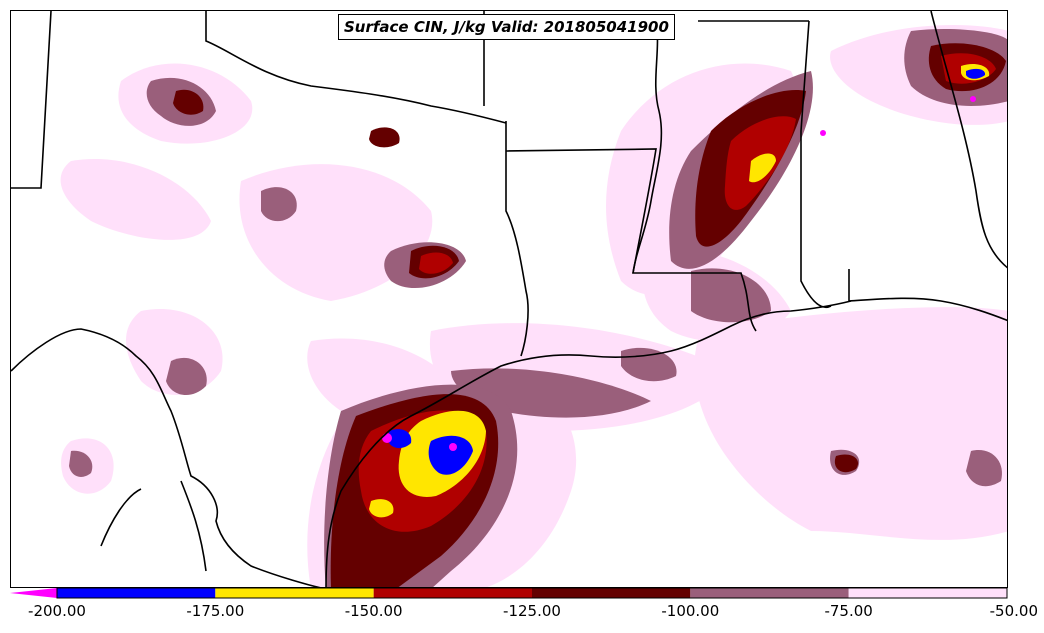 The width and height of the screenshot is (1044, 633). I want to click on colorbar-tick-label: -150.00, so click(373, 611).